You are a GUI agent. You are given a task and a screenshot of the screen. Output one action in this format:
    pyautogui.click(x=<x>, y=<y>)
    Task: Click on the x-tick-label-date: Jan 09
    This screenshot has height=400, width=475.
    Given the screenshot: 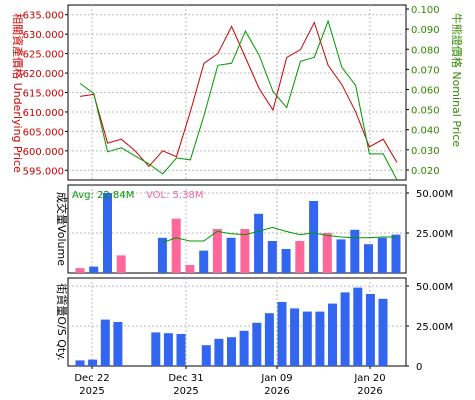 What is the action you would take?
    pyautogui.click(x=276, y=378)
    